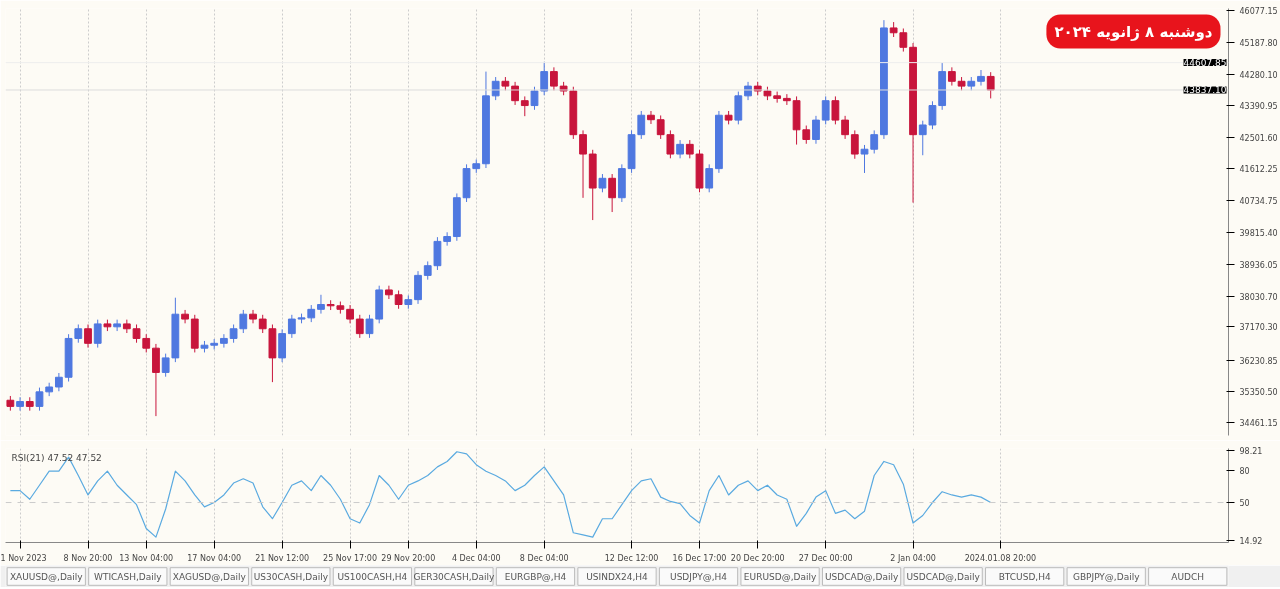 Image resolution: width=1280 pixels, height=589 pixels. What do you see at coordinates (544, 558) in the screenshot?
I see `x-tick-label: 8 Dec 04:00` at bounding box center [544, 558].